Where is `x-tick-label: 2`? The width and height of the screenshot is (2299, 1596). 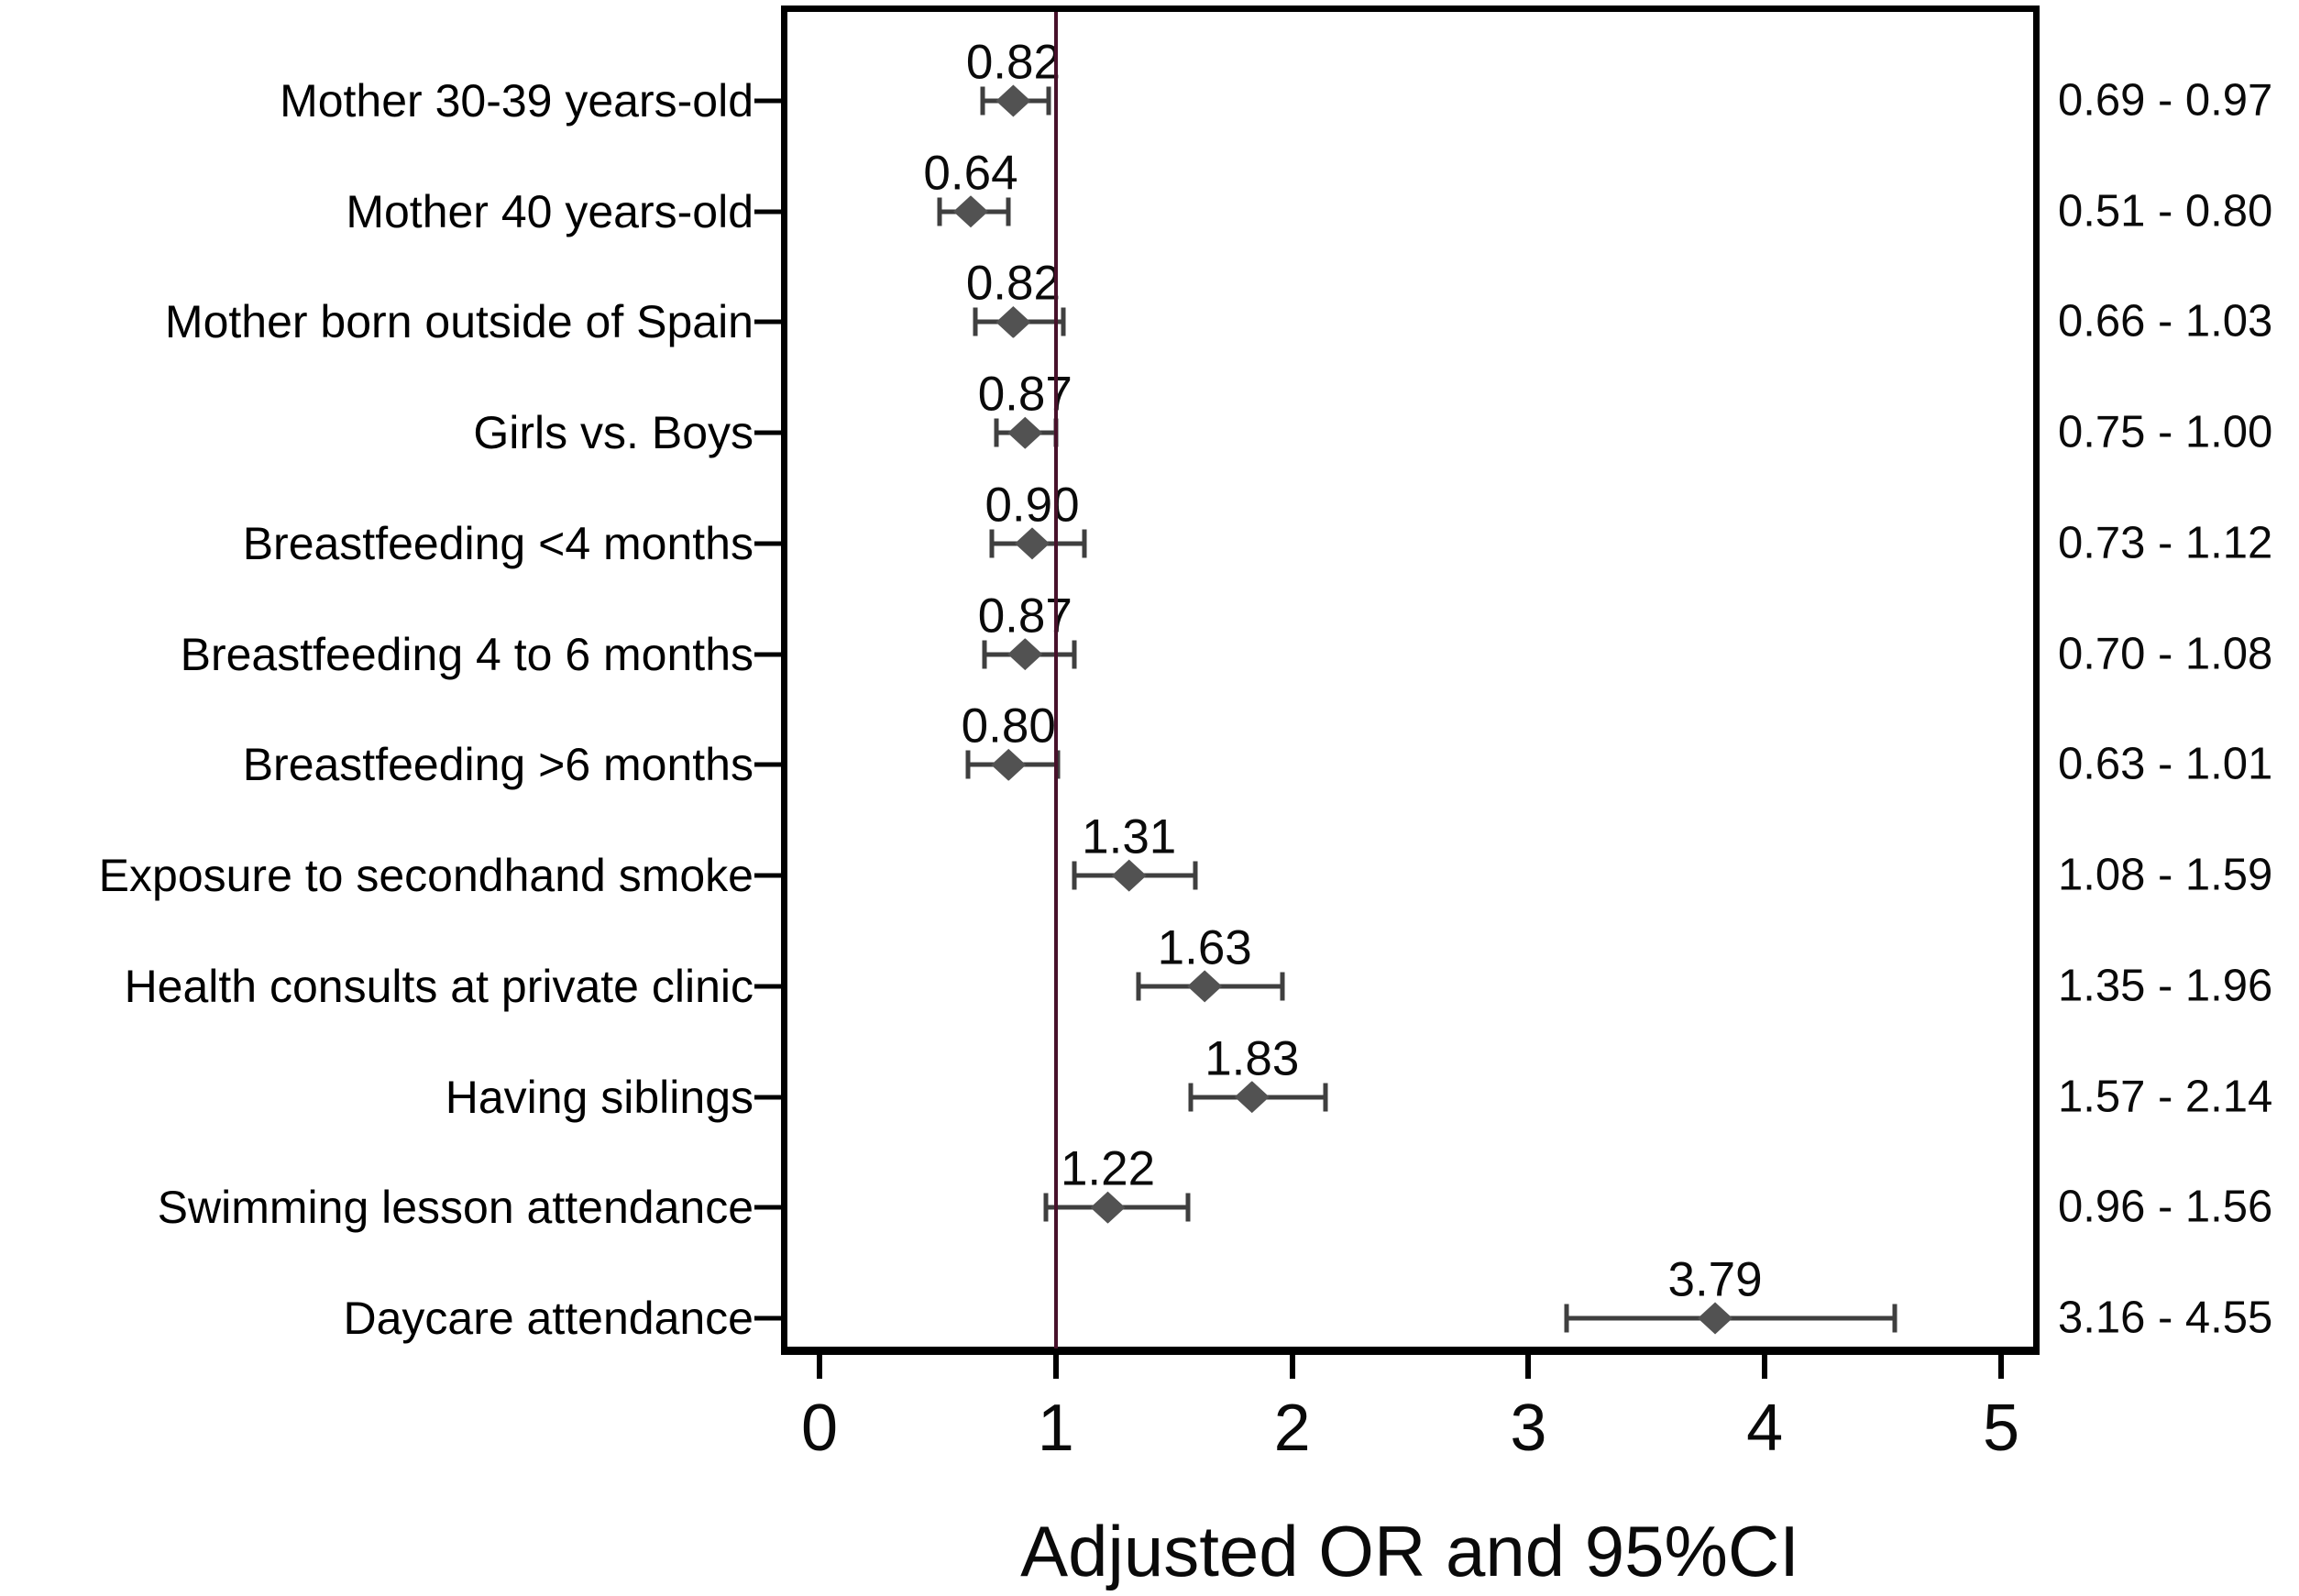
x-tick-label: 2 is located at coordinates (1292, 1428).